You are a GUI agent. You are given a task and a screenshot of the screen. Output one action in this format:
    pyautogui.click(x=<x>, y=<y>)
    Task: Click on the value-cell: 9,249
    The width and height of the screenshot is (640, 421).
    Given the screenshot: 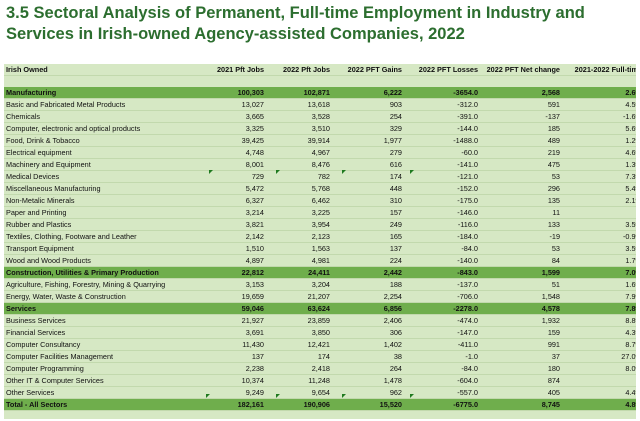 What is the action you would take?
    pyautogui.click(x=233, y=392)
    